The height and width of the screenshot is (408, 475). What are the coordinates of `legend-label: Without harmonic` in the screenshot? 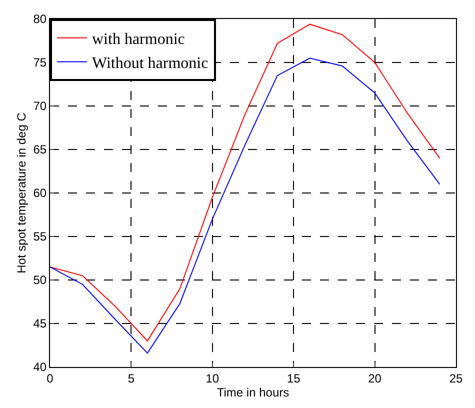 It's located at (150, 63).